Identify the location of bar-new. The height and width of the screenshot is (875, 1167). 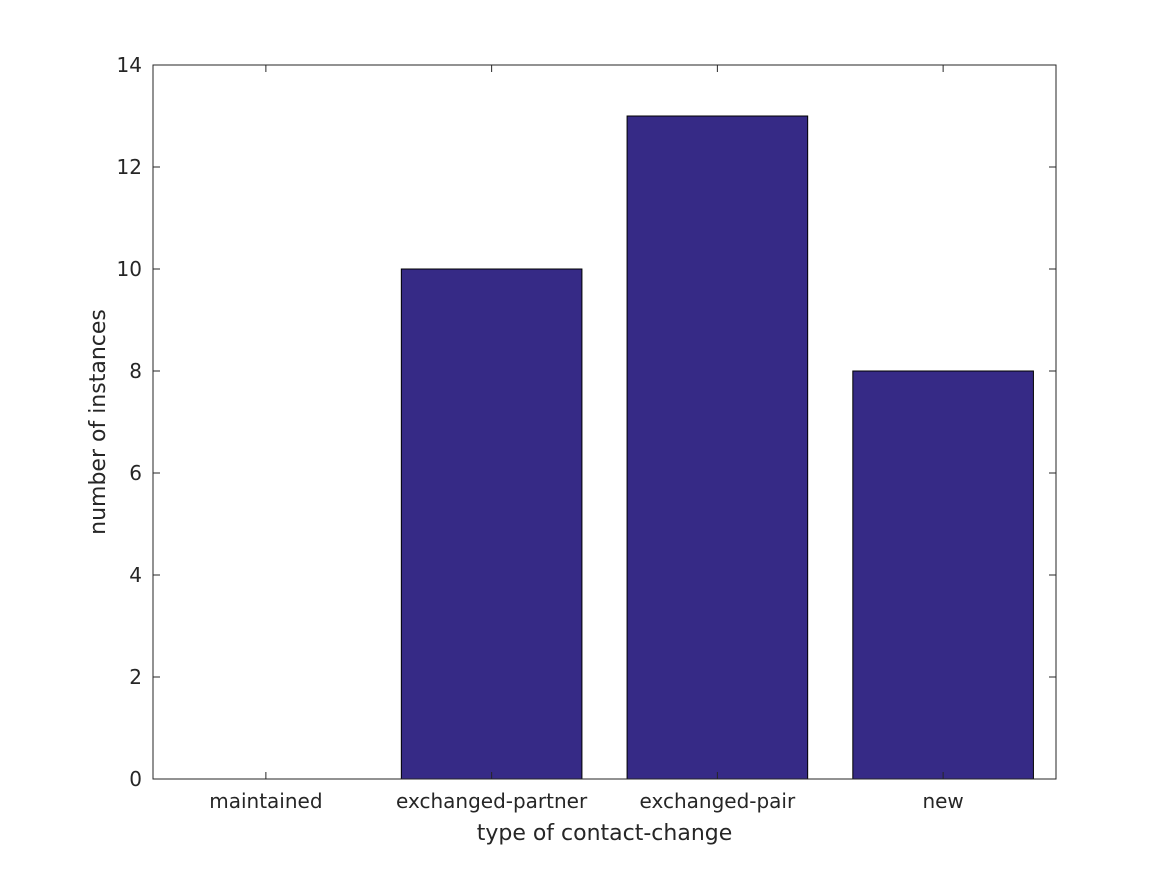
(943, 575).